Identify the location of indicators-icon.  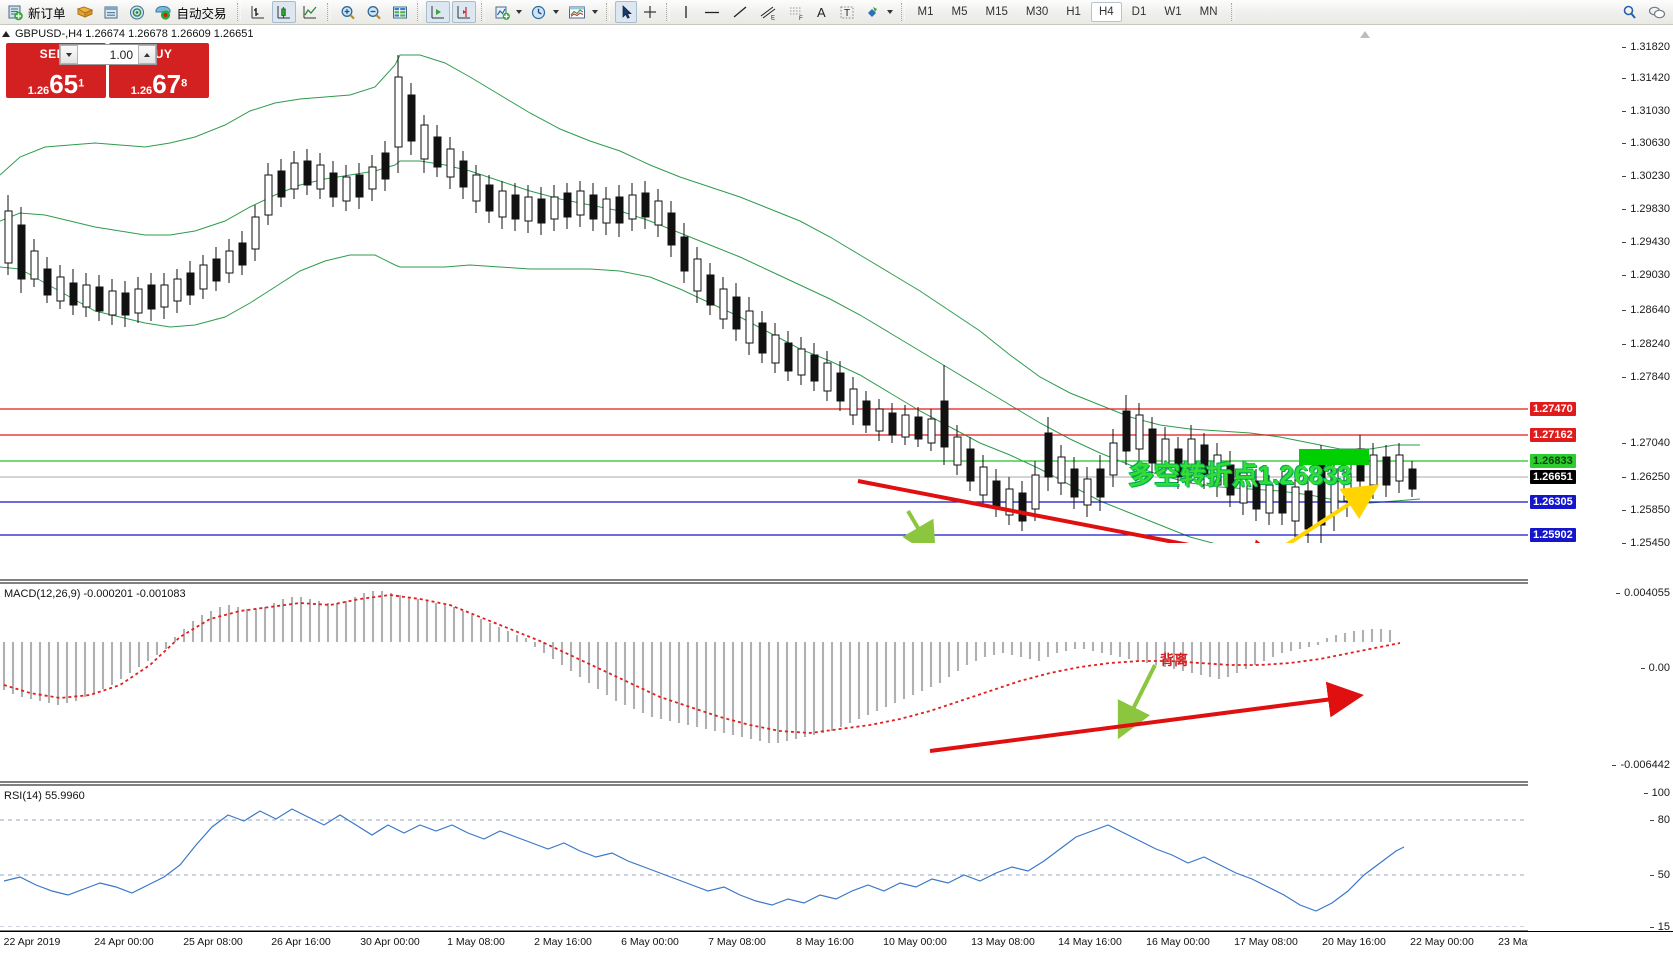
(502, 13).